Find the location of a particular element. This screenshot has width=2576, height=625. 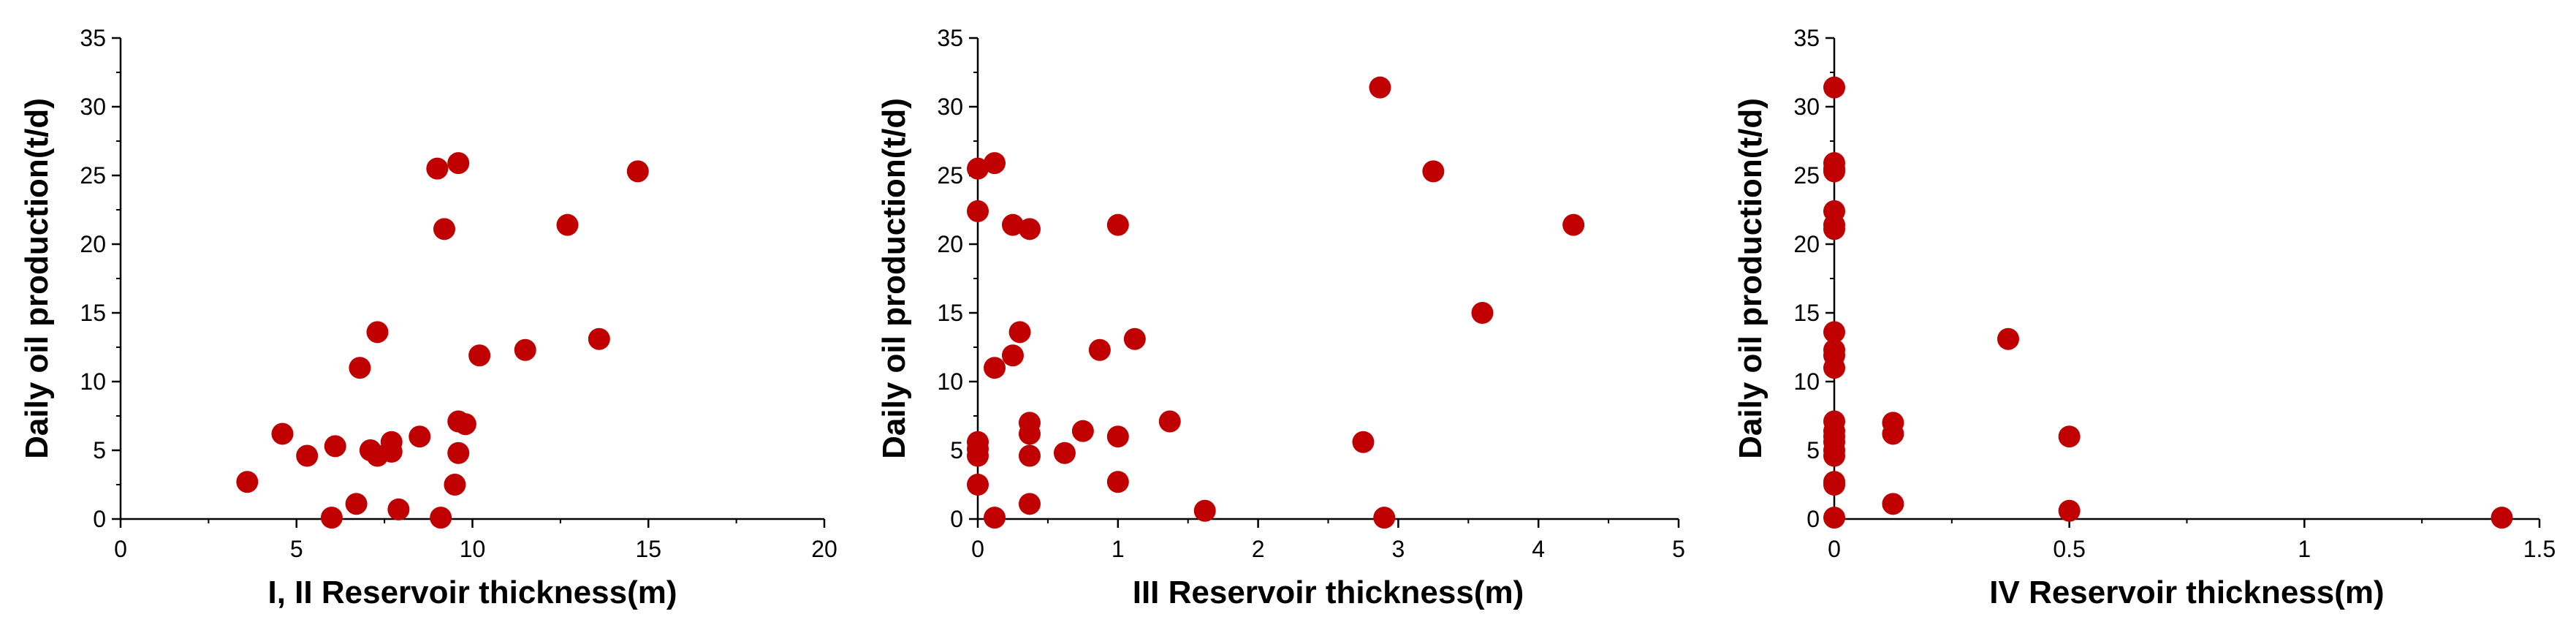

x-tick-label: 2 is located at coordinates (1258, 549).